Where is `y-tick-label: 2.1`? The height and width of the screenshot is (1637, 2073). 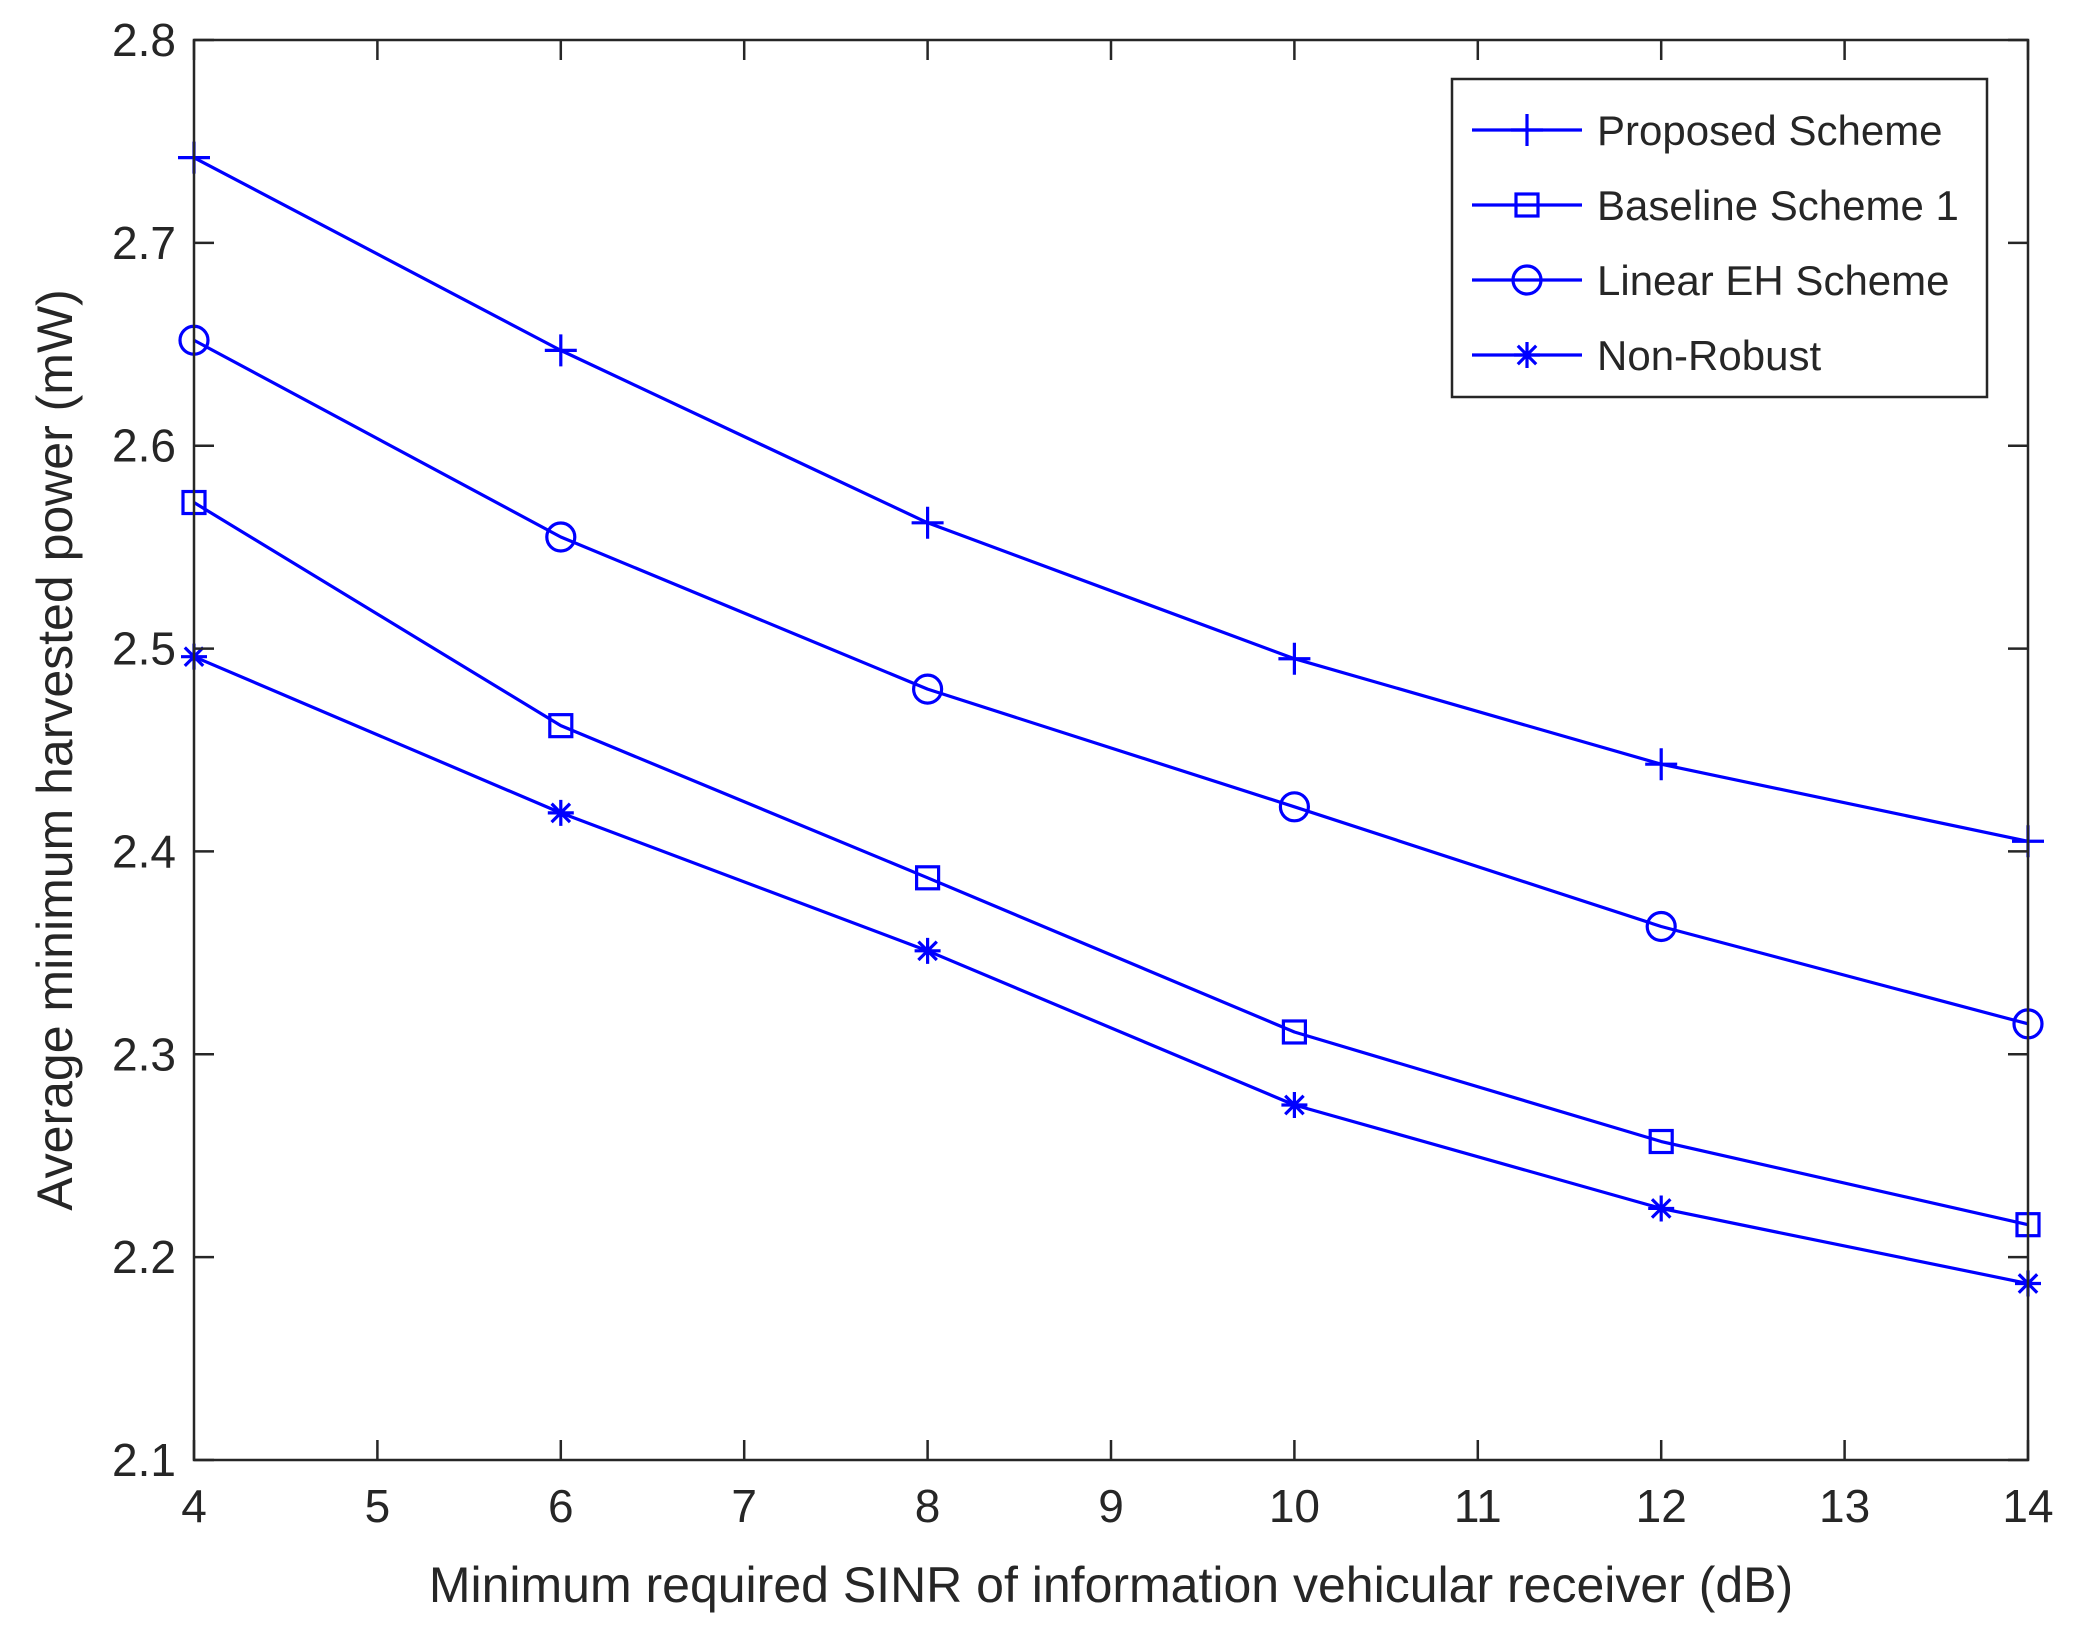 y-tick-label: 2.1 is located at coordinates (144, 1460).